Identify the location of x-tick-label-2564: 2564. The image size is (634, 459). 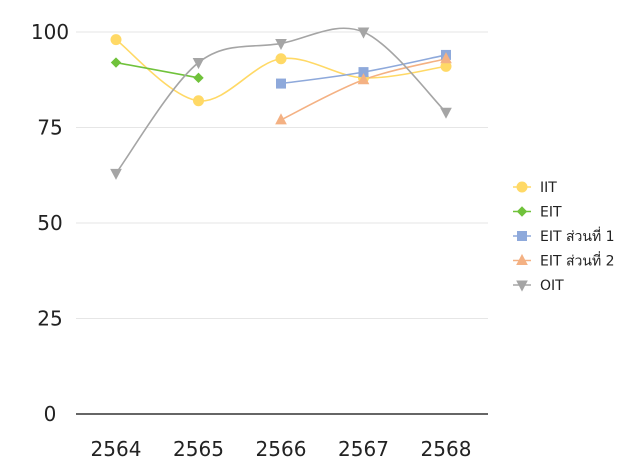
(116, 448).